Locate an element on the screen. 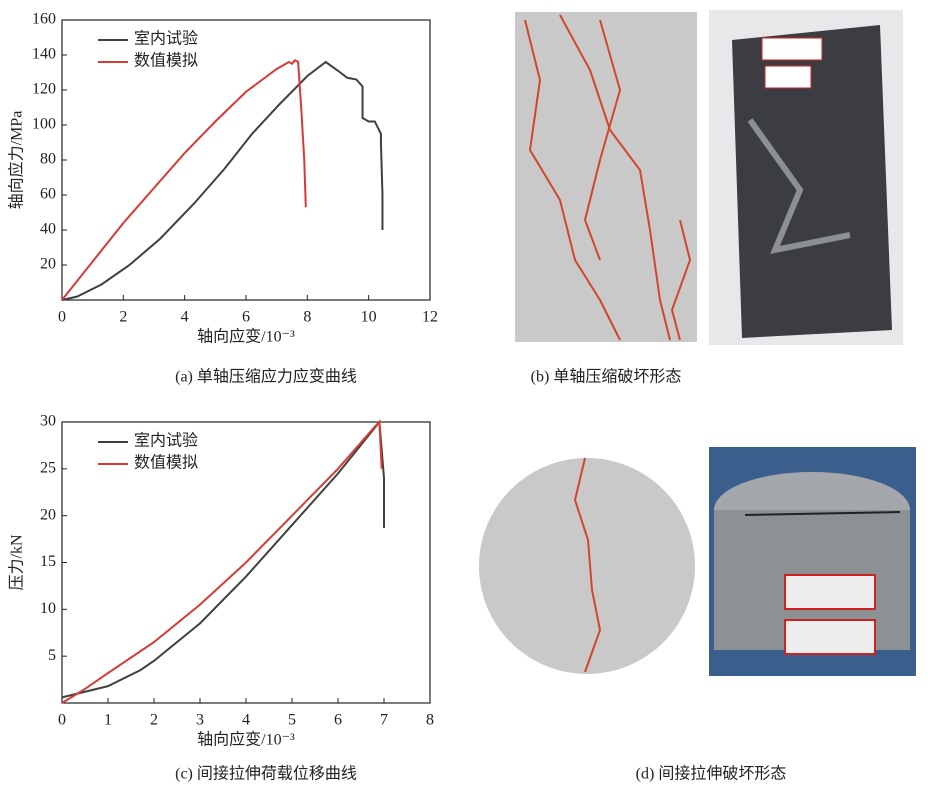 The height and width of the screenshot is (787, 931). x-tick-label: 12 is located at coordinates (430, 317).